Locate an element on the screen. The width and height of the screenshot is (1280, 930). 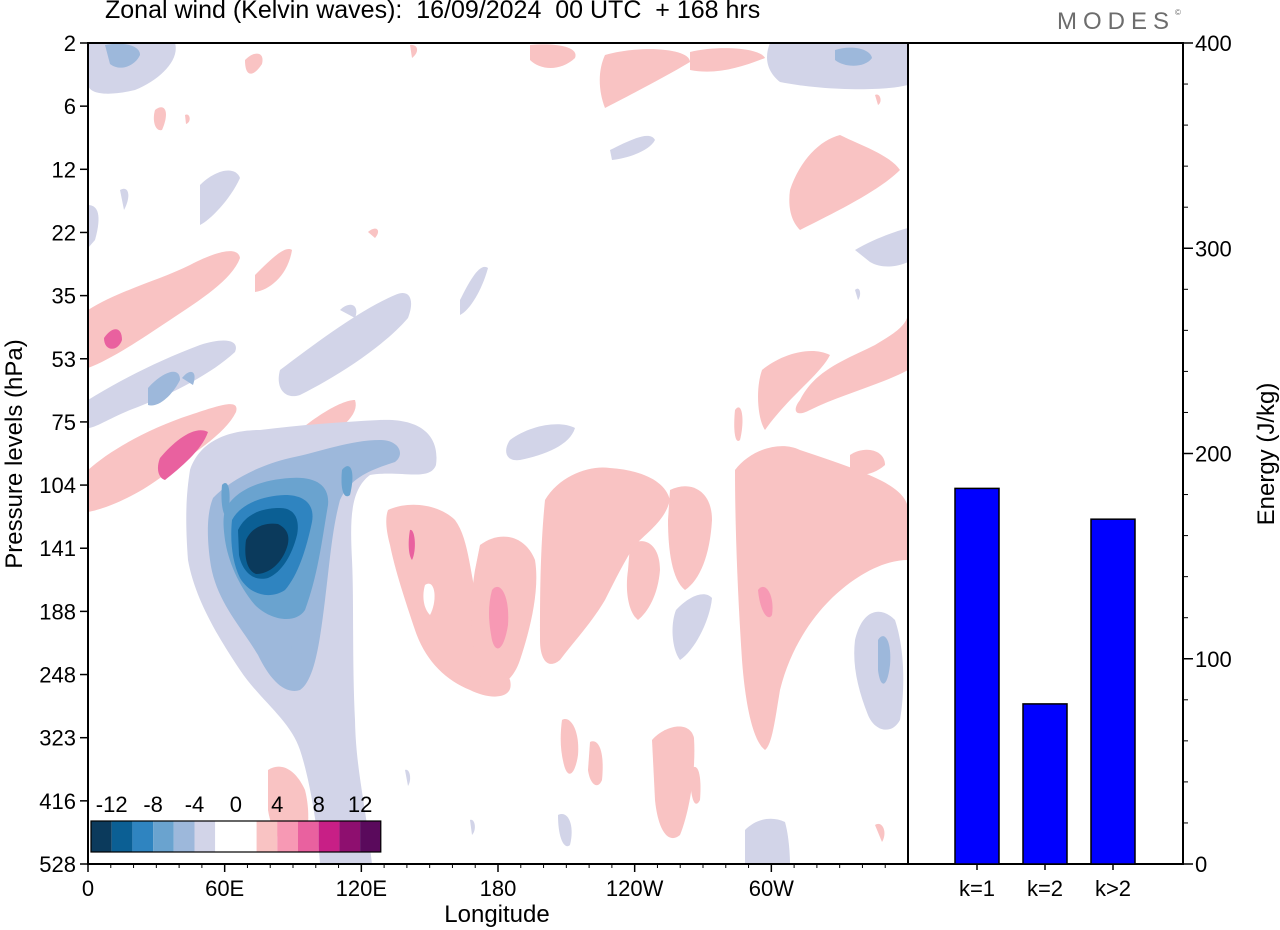
colorbar-label: 0 is located at coordinates (236, 804).